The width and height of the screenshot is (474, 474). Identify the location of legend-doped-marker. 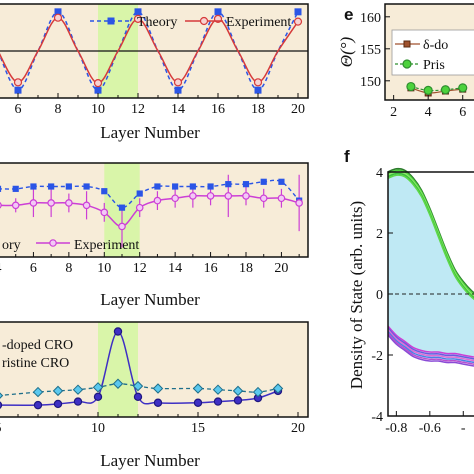
(407, 44).